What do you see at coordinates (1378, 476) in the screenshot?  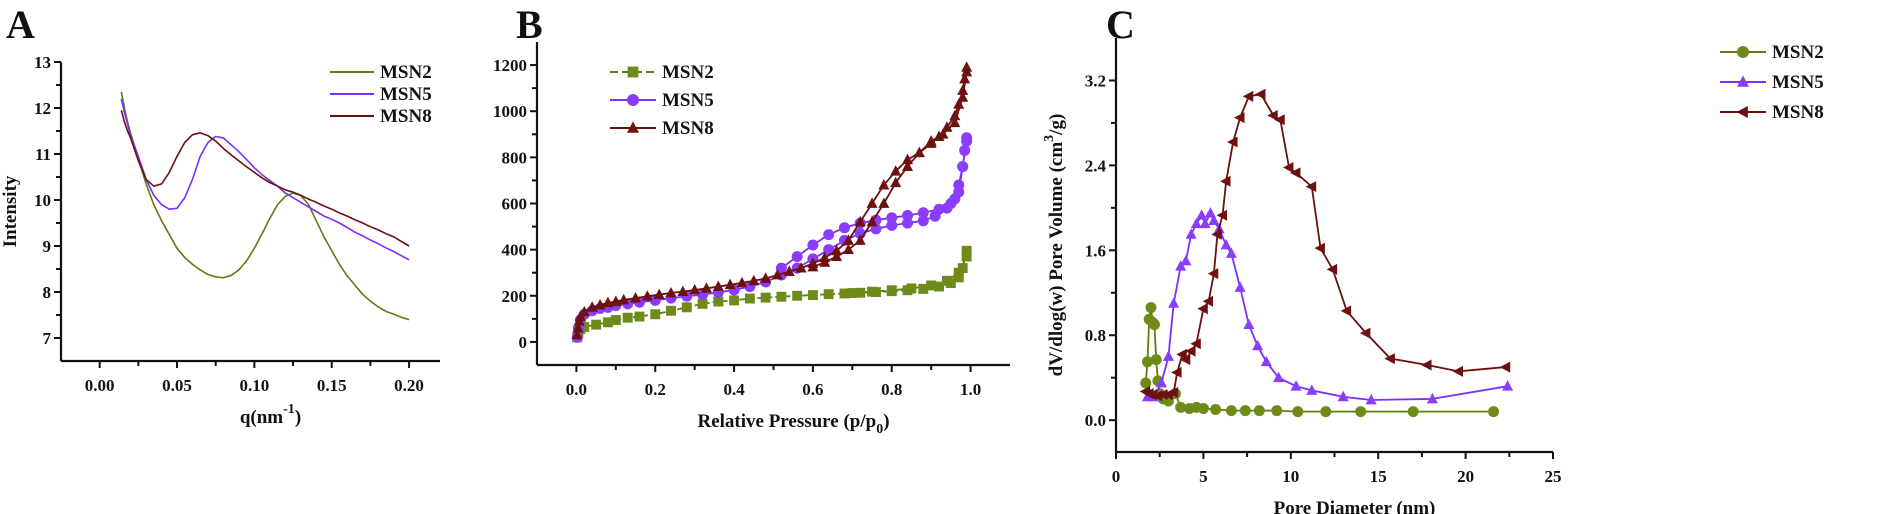 I see `x-tick-label: 15` at bounding box center [1378, 476].